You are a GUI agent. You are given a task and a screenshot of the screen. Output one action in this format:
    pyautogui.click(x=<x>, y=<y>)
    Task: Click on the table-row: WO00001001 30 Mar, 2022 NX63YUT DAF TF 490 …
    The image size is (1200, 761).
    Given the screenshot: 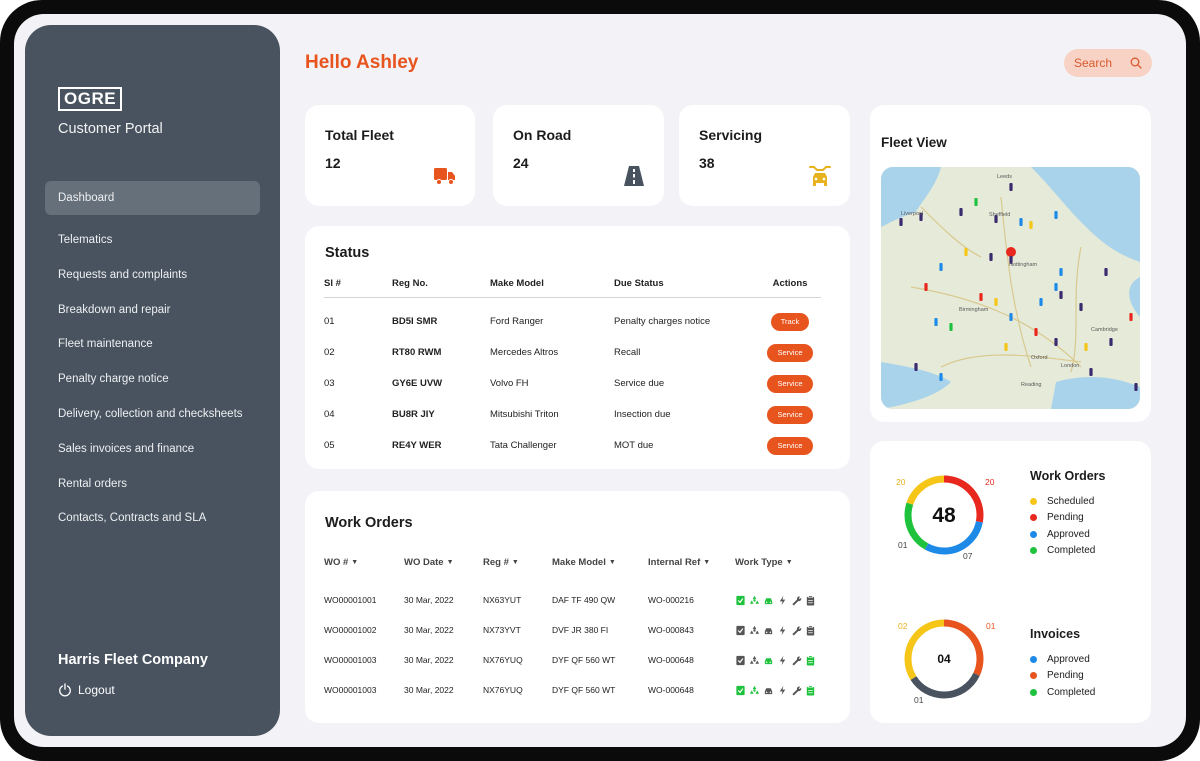 What is the action you would take?
    pyautogui.click(x=572, y=600)
    